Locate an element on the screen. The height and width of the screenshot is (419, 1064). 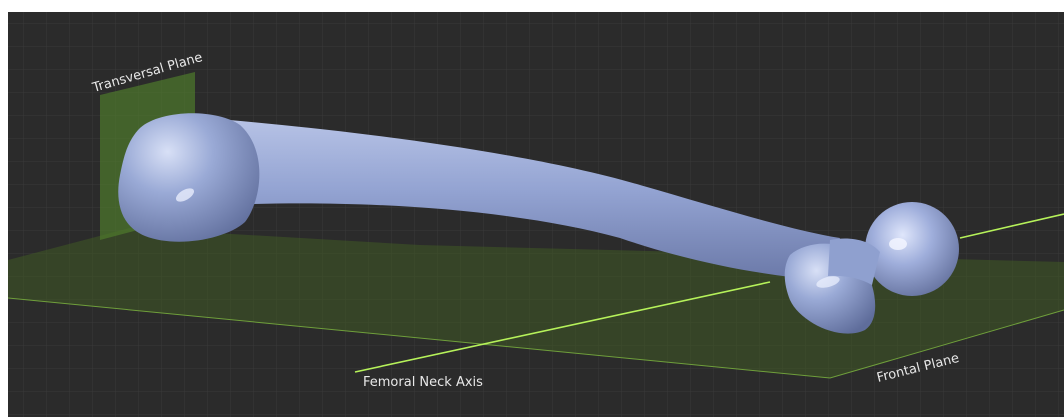
distal-highlight is located at coordinates (185, 195).